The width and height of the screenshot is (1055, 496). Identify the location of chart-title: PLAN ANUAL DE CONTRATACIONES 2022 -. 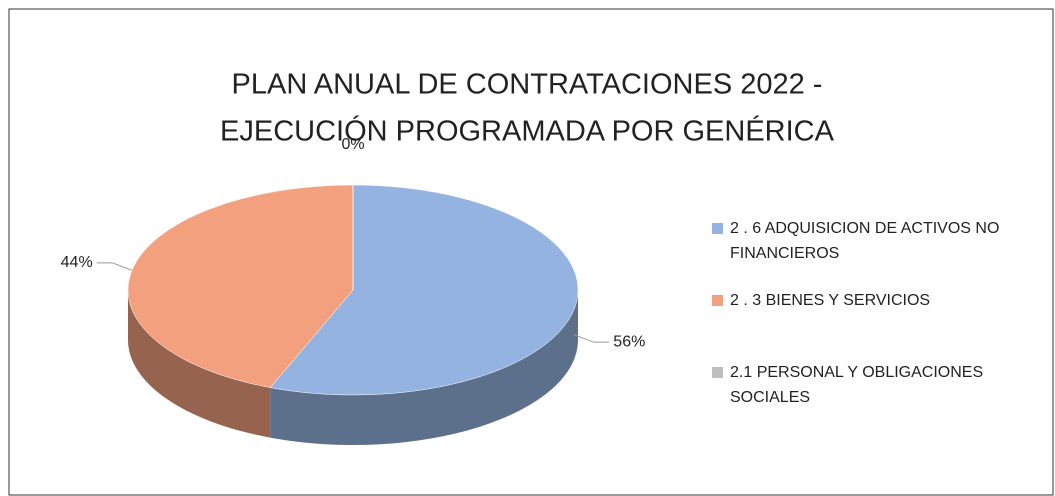
(527, 85).